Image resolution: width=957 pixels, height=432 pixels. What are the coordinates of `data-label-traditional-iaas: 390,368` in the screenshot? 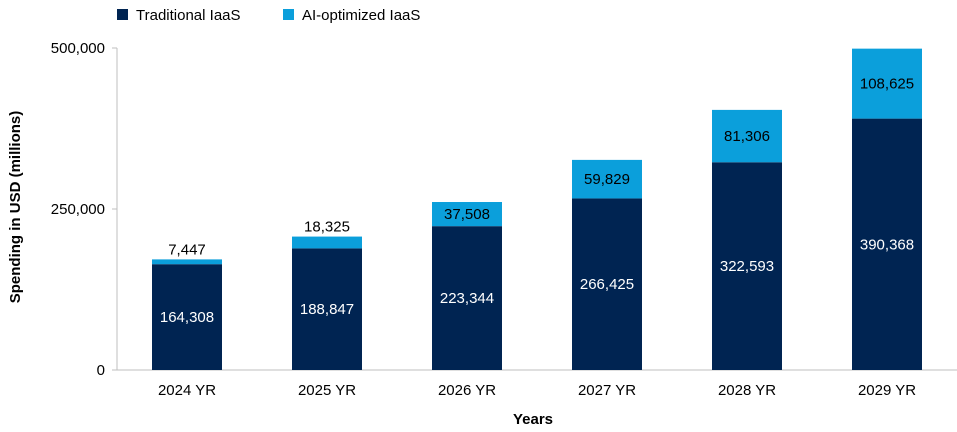 It's located at (887, 244).